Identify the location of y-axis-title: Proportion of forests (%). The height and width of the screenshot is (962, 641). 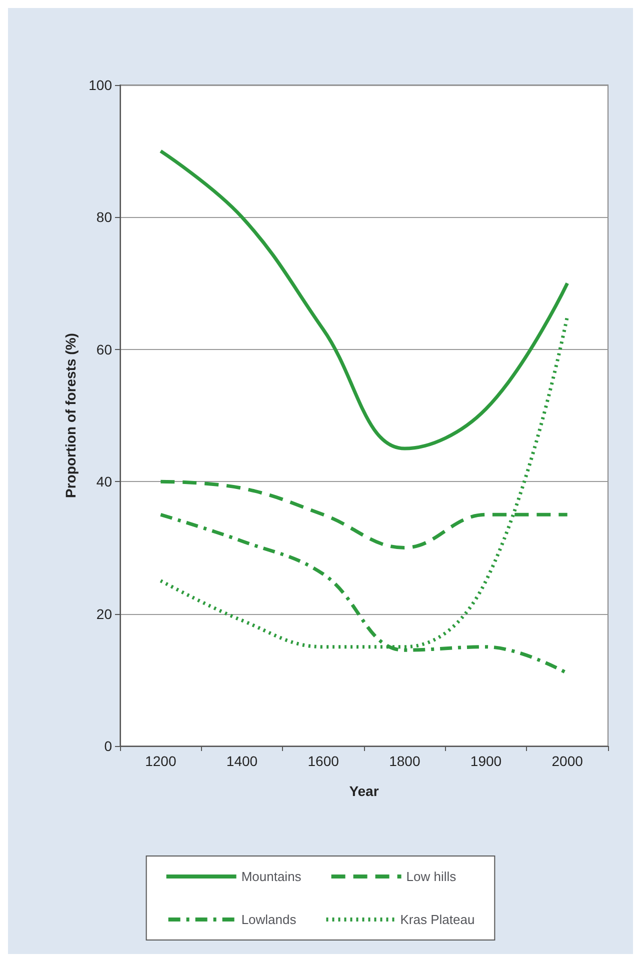
(70, 415).